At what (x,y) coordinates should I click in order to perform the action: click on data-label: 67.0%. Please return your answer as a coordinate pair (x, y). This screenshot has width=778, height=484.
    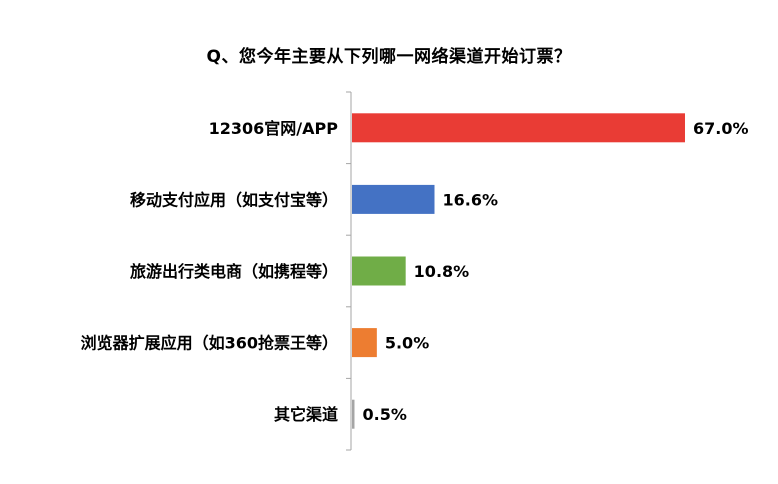
    Looking at the image, I should click on (721, 128).